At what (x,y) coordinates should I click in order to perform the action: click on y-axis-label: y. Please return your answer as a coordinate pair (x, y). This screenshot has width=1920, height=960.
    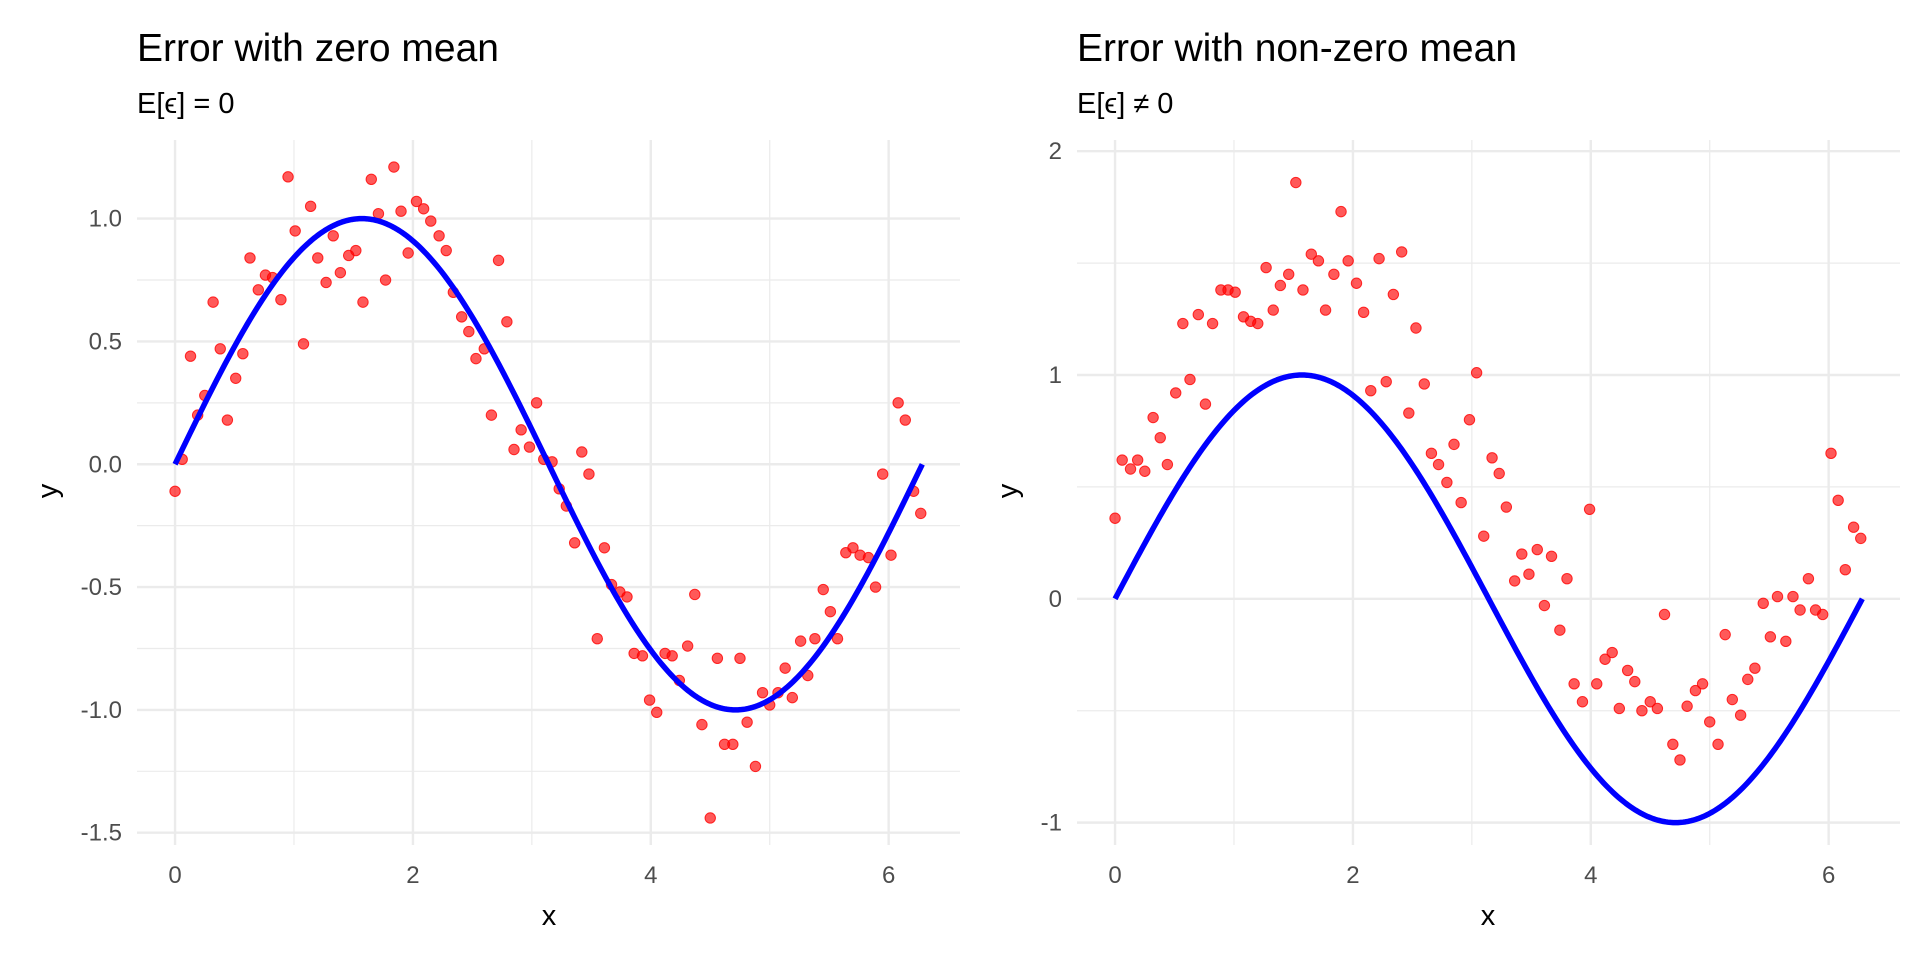
    Looking at the image, I should click on (48, 490).